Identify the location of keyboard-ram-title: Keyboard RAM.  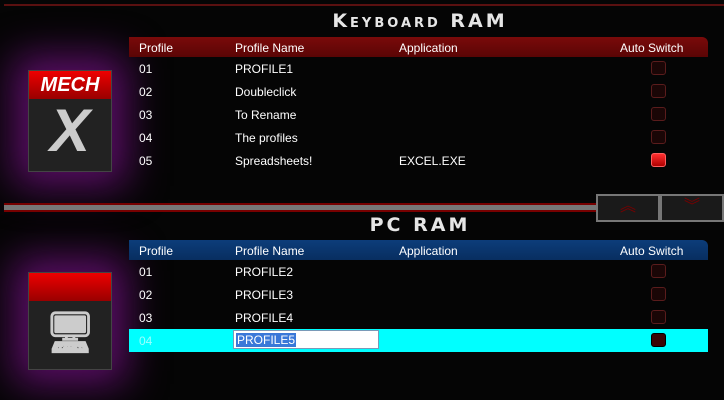
(420, 21).